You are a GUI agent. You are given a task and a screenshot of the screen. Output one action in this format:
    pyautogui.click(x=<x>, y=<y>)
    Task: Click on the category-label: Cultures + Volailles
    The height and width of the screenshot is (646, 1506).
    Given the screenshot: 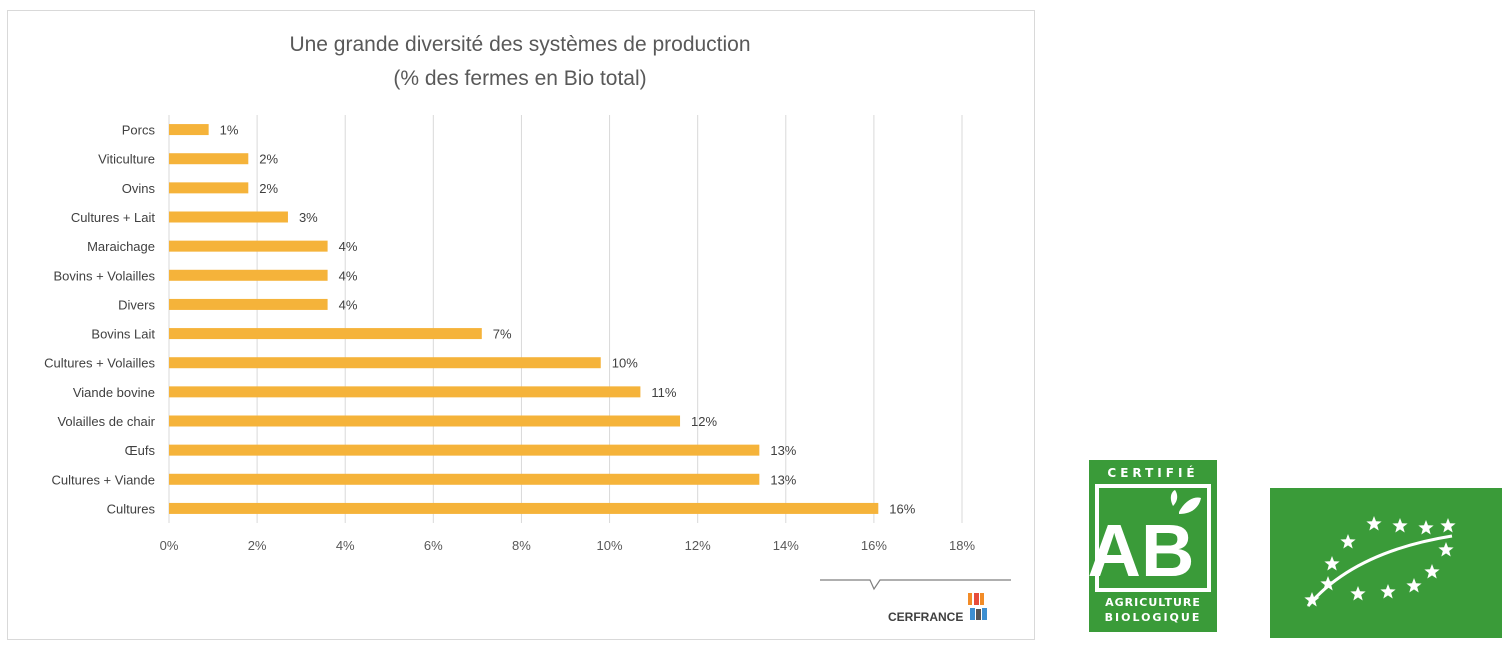 What is the action you would take?
    pyautogui.click(x=99, y=363)
    